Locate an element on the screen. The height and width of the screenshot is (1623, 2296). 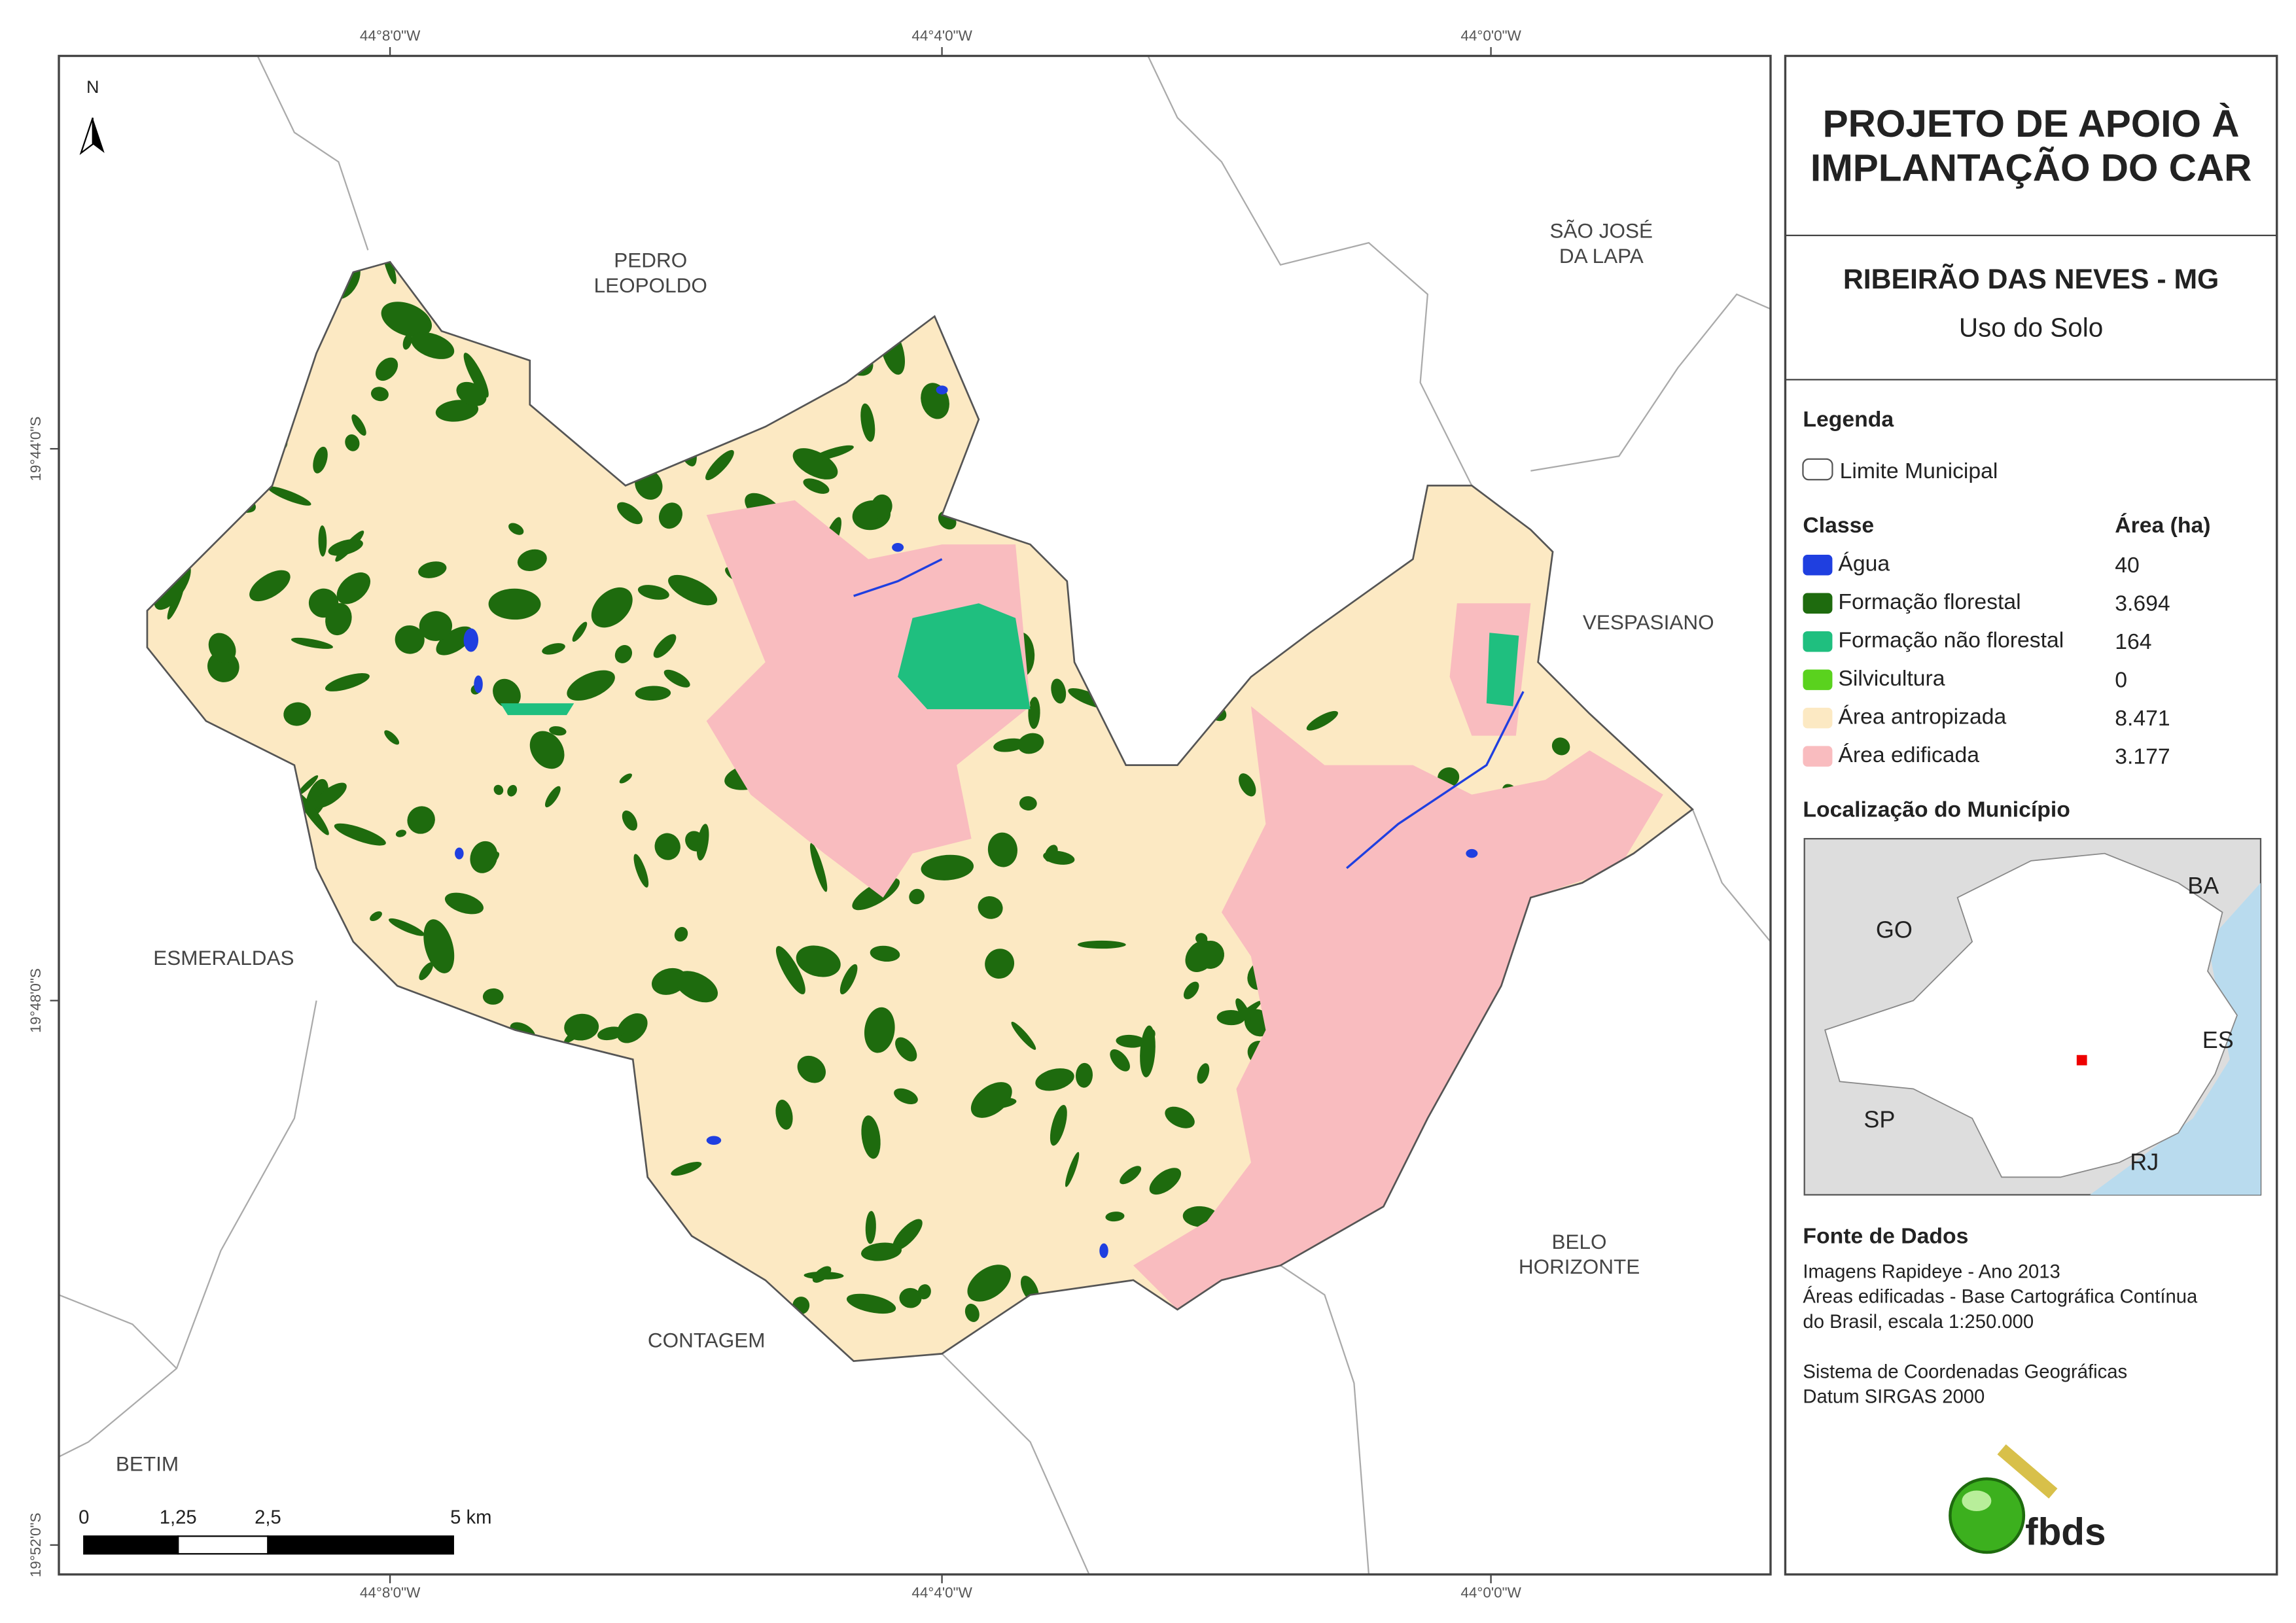
boundary-swatch is located at coordinates (1817, 469).